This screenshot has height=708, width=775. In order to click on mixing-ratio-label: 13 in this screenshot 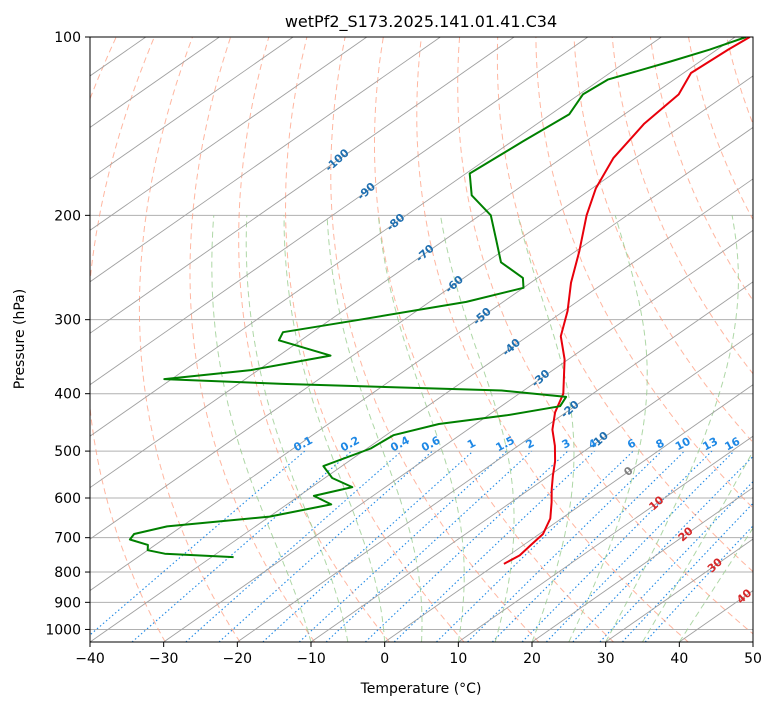, I will do `click(710, 444)`.